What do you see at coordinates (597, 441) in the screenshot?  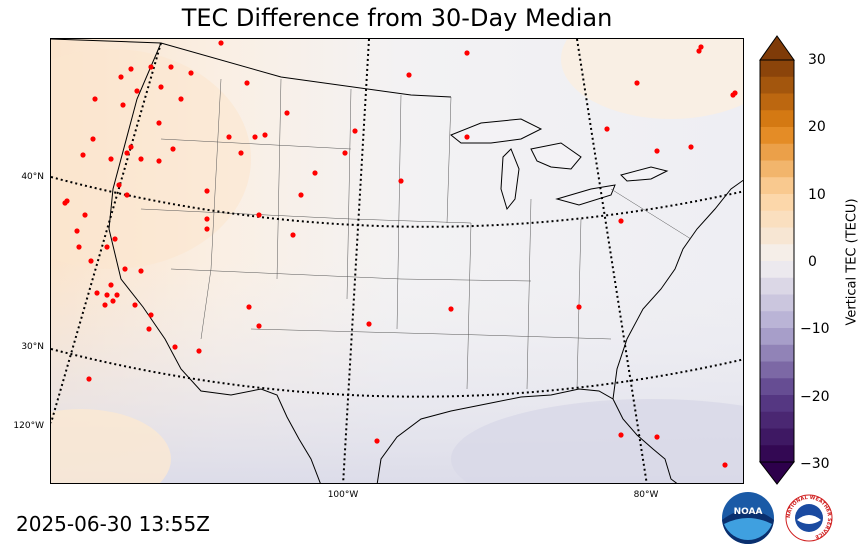 I see `tec-field-se-negative` at bounding box center [597, 441].